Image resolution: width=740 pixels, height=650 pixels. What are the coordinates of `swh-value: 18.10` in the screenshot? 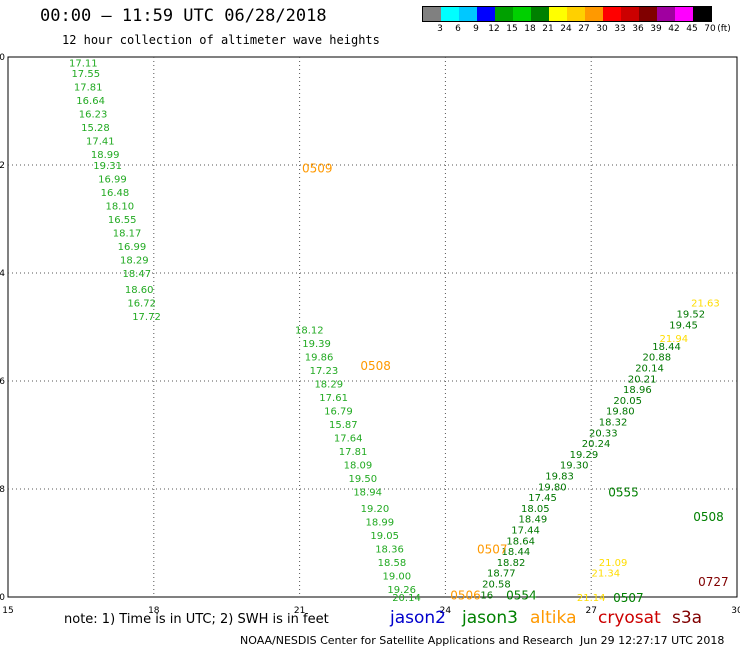 It's located at (119, 207).